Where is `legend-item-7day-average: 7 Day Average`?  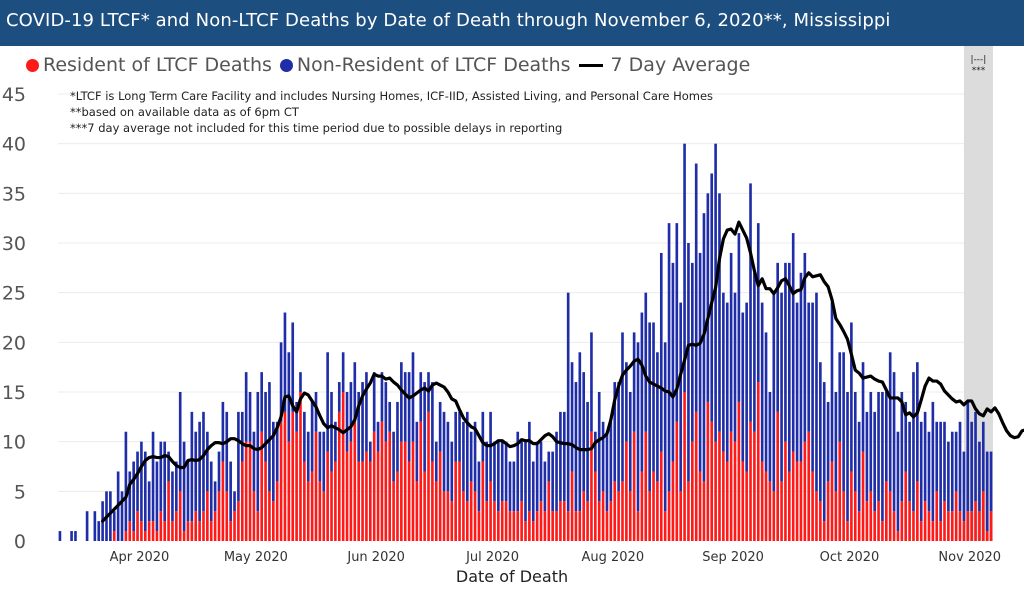 legend-item-7day-average: 7 Day Average is located at coordinates (664, 65).